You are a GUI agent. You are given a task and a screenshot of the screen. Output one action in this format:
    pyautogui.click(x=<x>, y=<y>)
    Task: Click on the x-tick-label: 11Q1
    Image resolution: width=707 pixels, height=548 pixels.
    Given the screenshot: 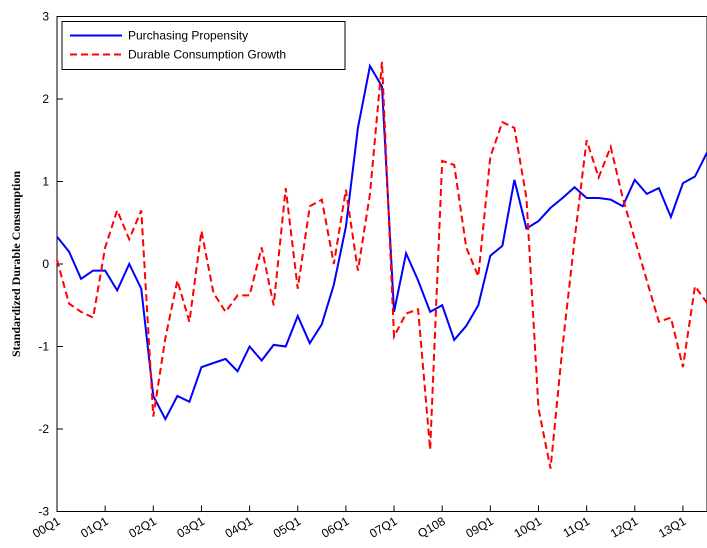 What is the action you would take?
    pyautogui.click(x=576, y=527)
    